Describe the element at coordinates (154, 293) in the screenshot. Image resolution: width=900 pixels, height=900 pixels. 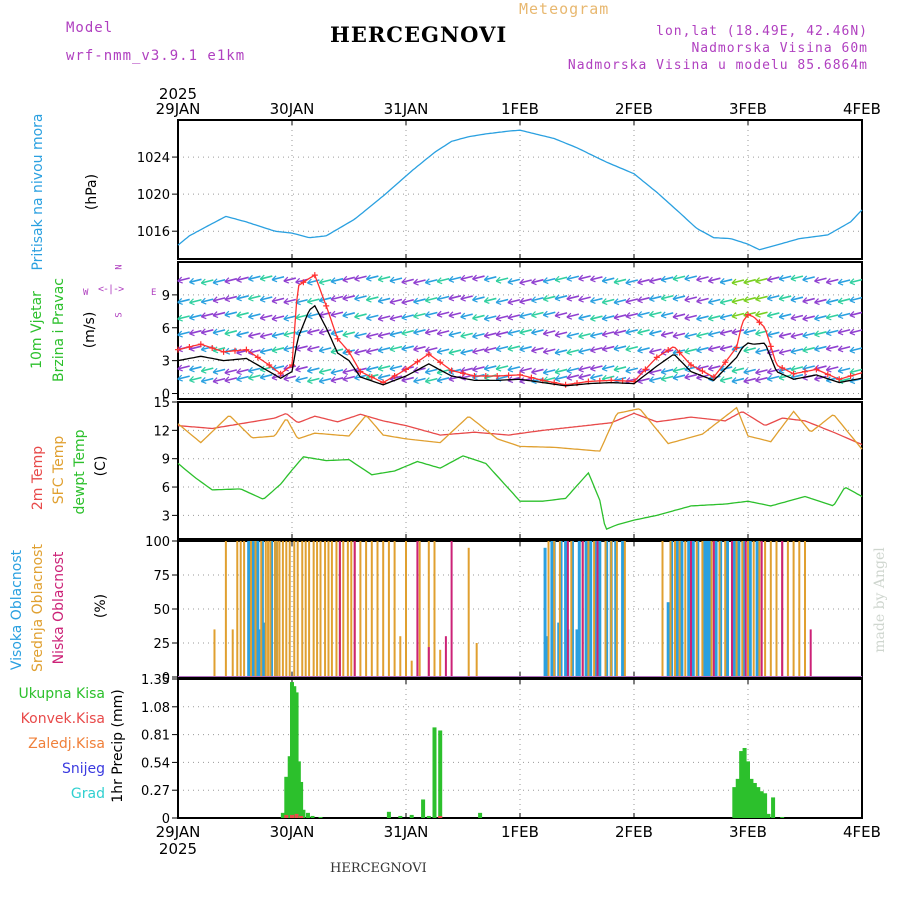
I see `compass-e: E` at that location.